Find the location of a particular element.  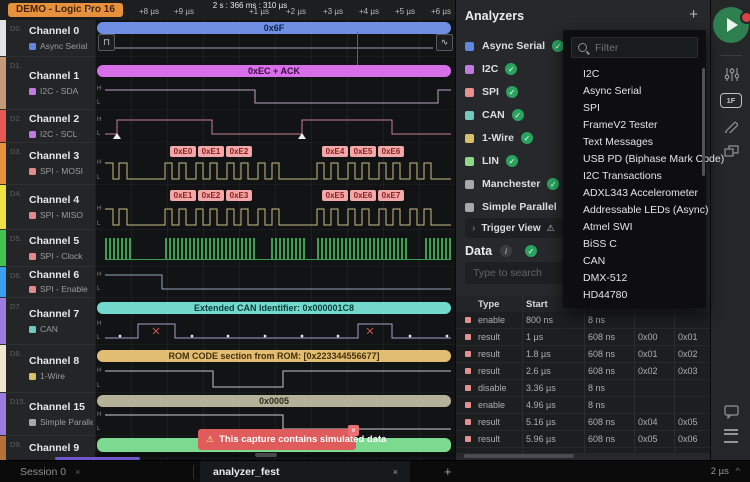

decoded-frame-bar: 0x6F is located at coordinates (274, 28).